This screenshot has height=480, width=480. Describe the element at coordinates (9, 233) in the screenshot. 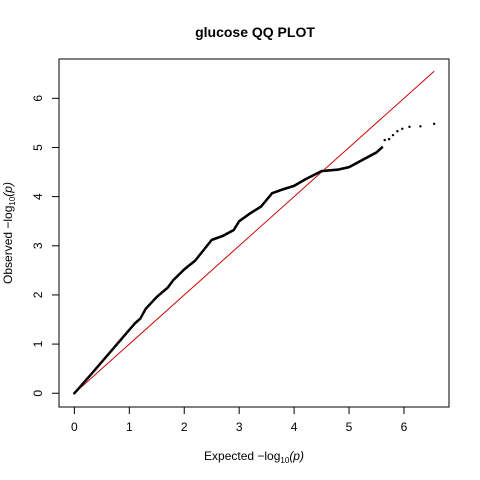

I see `y-axis-label: Observed −log10(p)` at that location.